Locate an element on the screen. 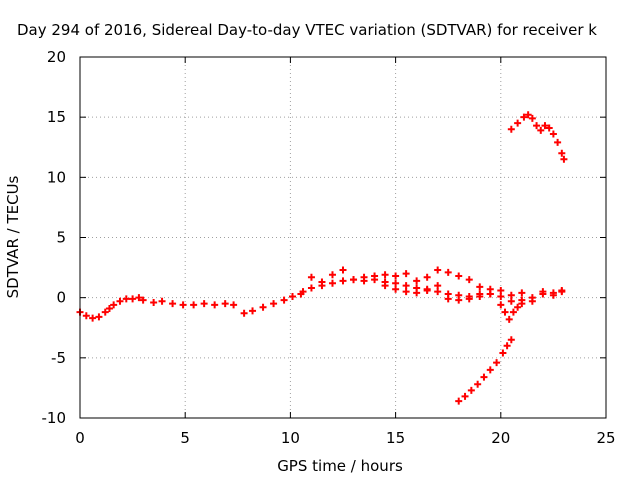 Image resolution: width=640 pixels, height=480 pixels. x-tick-label: 25 is located at coordinates (605, 438).